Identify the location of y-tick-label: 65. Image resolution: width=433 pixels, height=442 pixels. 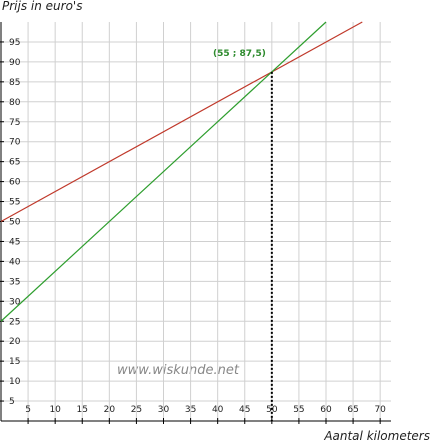
(14, 163).